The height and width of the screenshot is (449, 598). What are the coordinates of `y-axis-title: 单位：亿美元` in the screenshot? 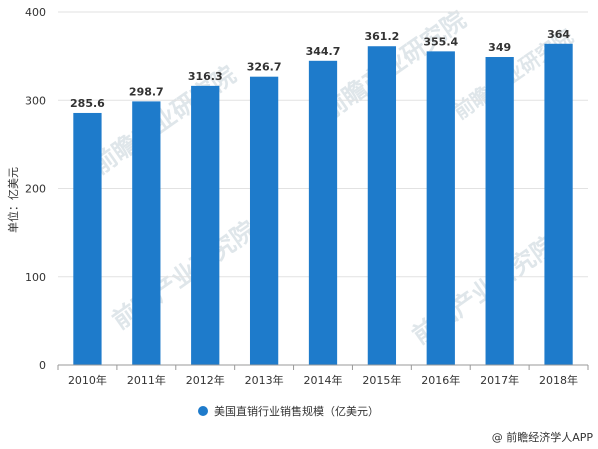 It's located at (13, 200).